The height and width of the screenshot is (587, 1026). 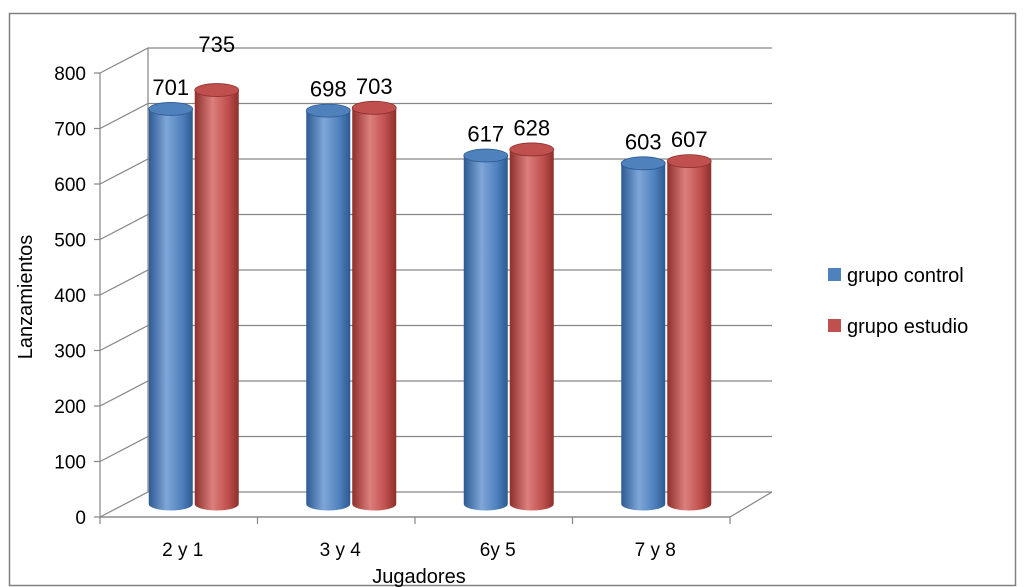 I want to click on x-tick-label: 6y 5, so click(x=498, y=550).